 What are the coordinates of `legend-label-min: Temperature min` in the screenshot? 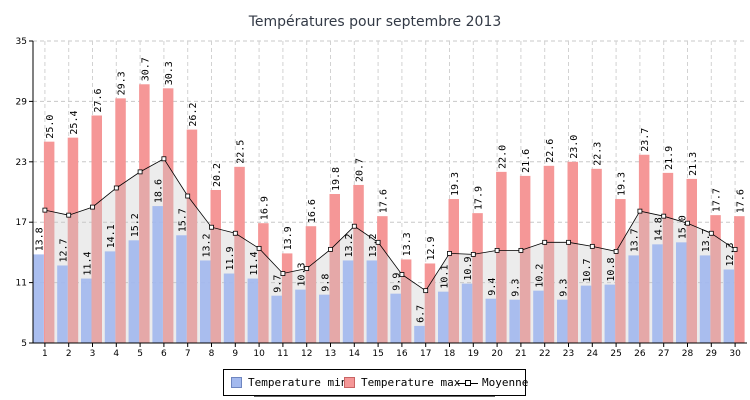 It's located at (298, 382).